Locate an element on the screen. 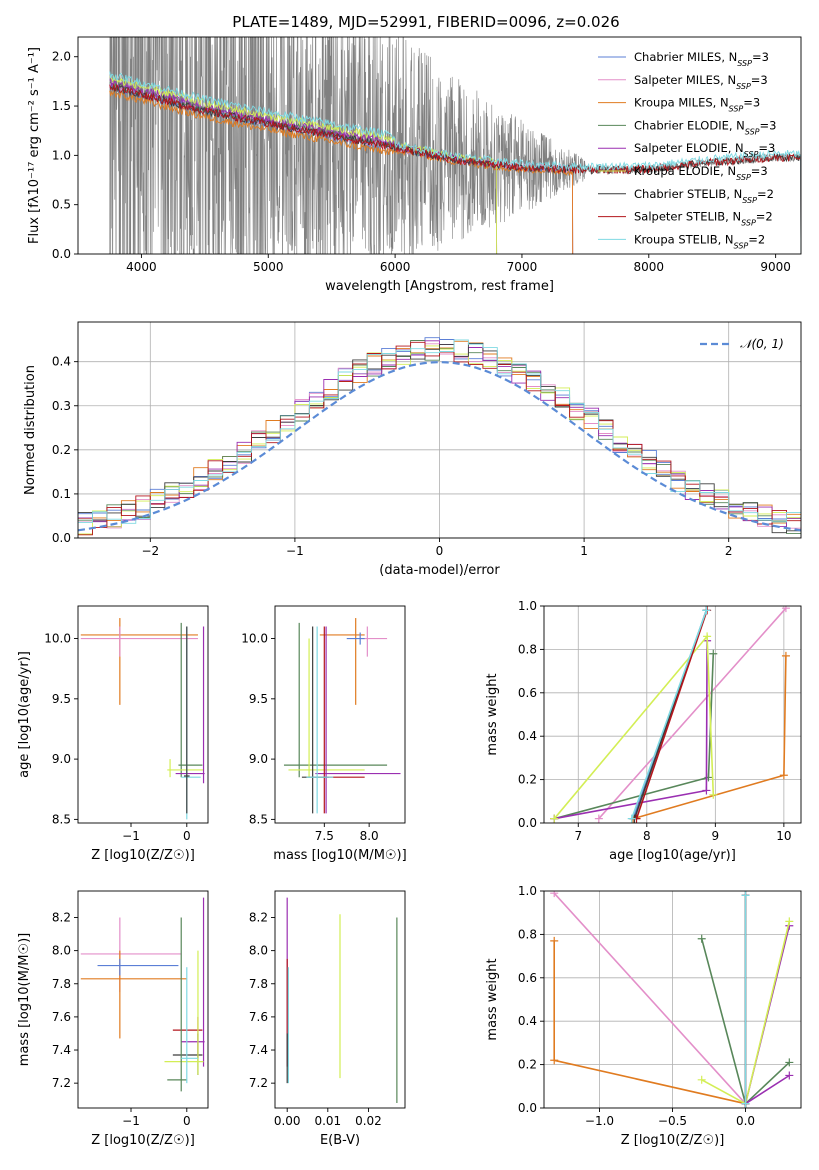 This screenshot has height=1170, width=819. y-tick-label: 9.0 is located at coordinates (61, 759).